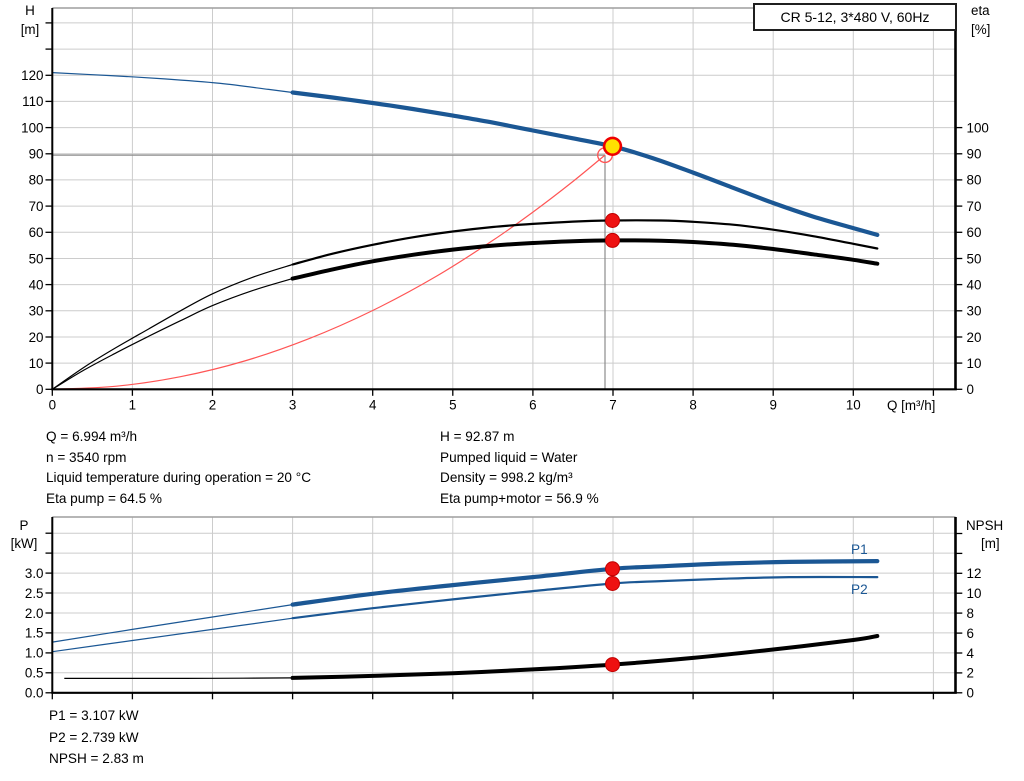  Describe the element at coordinates (92, 436) in the screenshot. I see `annotation-flow: Q = 6.994 m³/h` at that location.